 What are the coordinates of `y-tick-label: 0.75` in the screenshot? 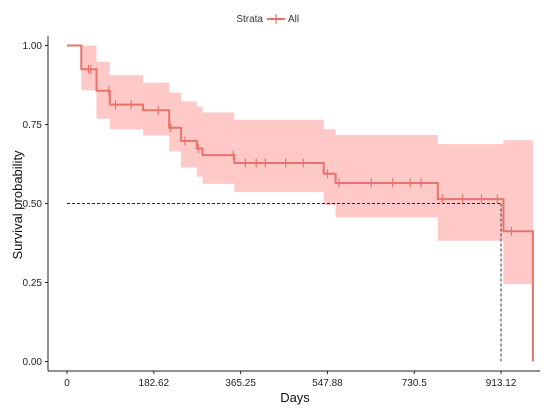 It's located at (33, 125).